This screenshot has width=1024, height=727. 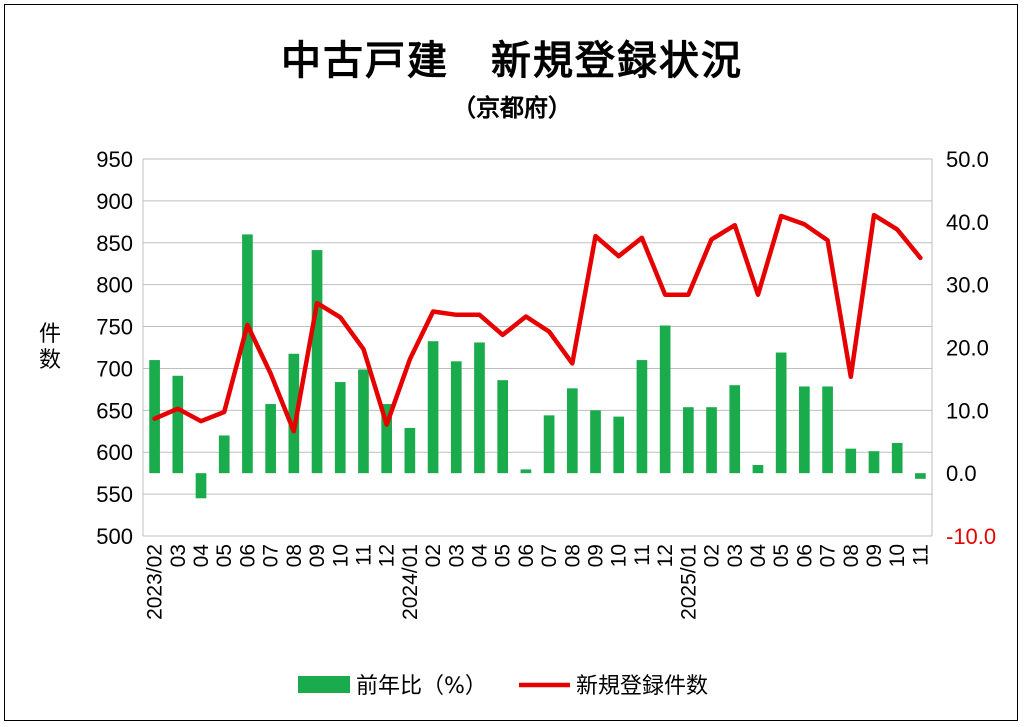 What do you see at coordinates (50, 334) in the screenshot?
I see `y-axis-label-left: 件` at bounding box center [50, 334].